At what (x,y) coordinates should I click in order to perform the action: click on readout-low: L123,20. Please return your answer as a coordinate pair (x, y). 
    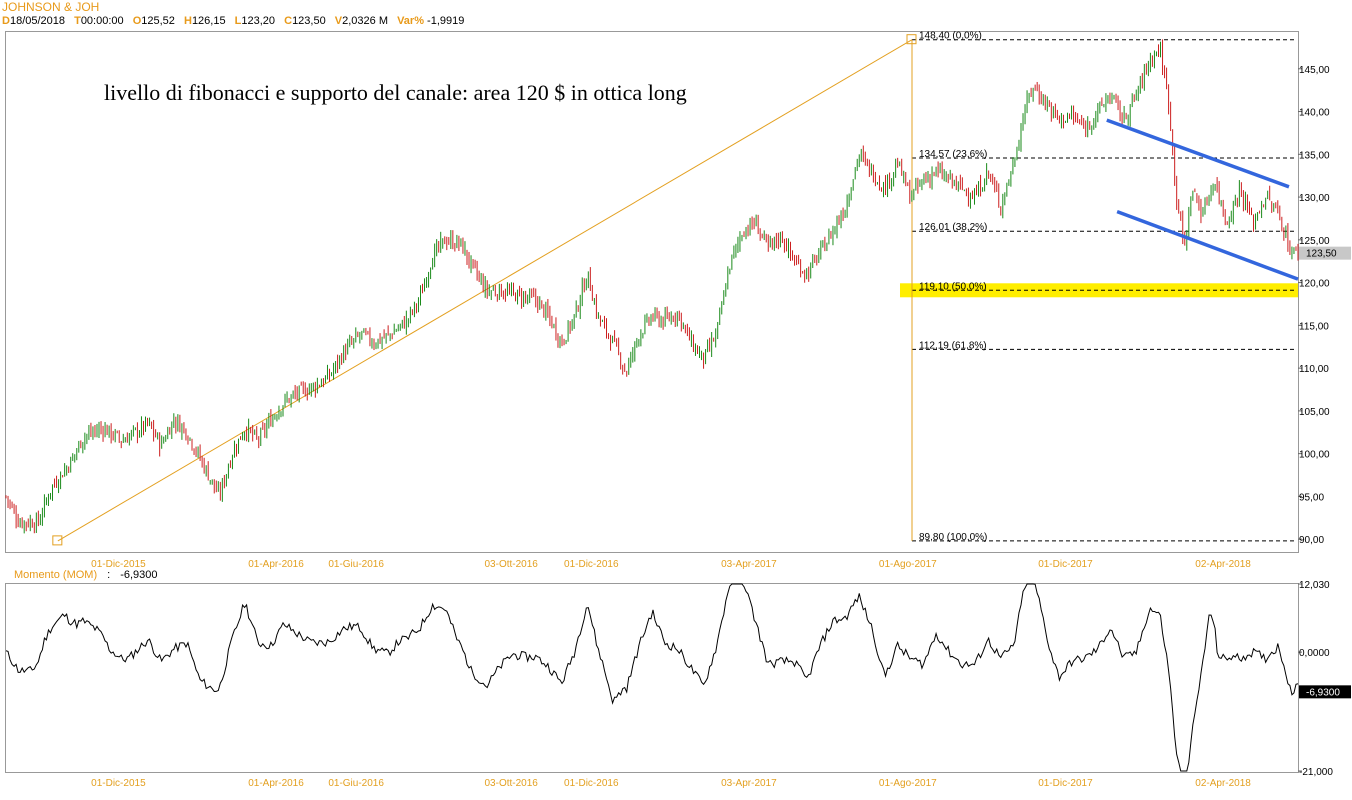
    Looking at the image, I should click on (255, 21).